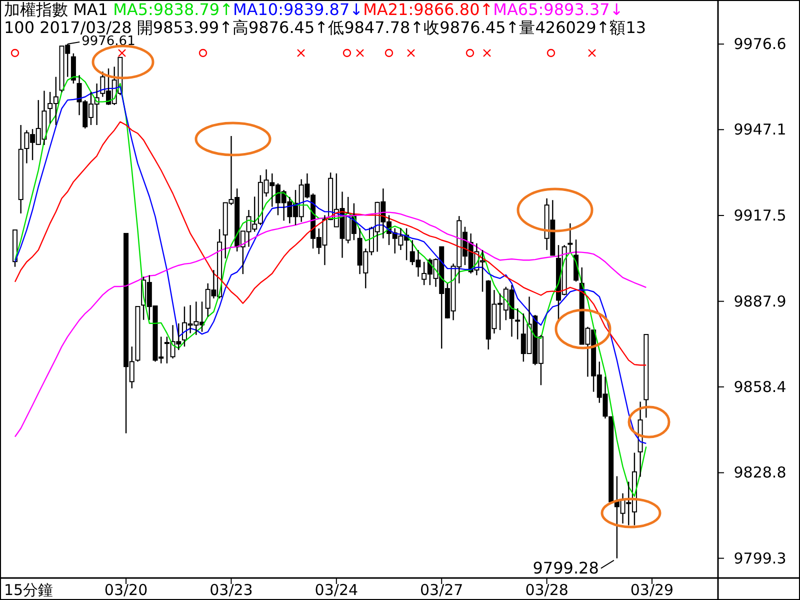 The image size is (800, 600). I want to click on annotation: 9976.61, so click(109, 42).